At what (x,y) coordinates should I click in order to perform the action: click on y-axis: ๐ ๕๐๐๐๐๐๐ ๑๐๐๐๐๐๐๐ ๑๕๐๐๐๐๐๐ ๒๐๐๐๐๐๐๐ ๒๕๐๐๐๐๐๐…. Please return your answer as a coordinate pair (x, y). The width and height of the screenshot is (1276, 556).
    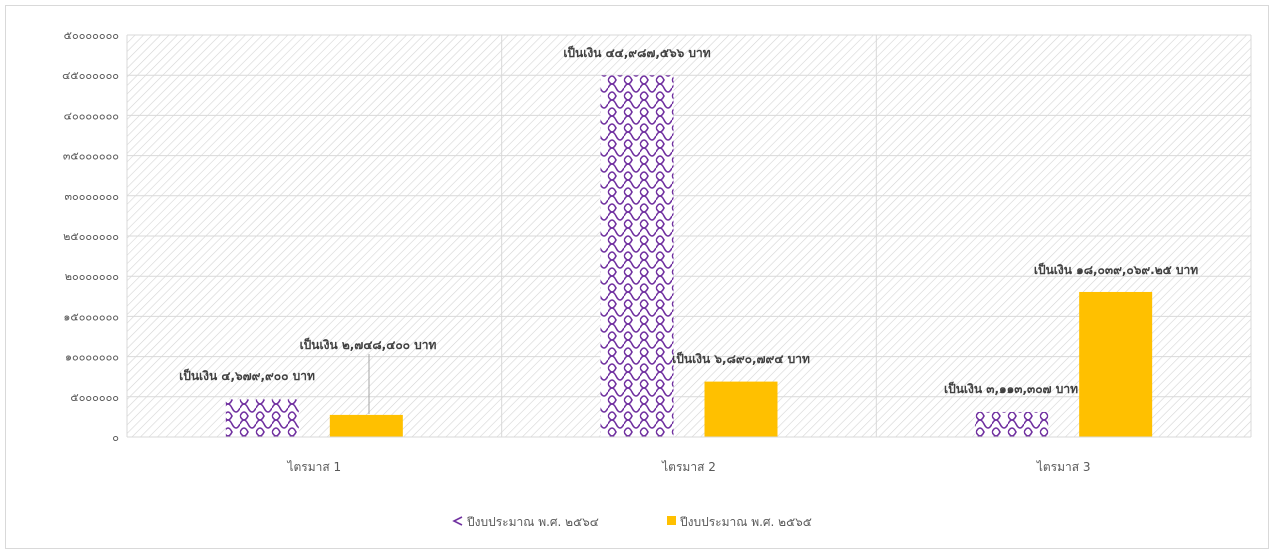
    Looking at the image, I should click on (90, 236).